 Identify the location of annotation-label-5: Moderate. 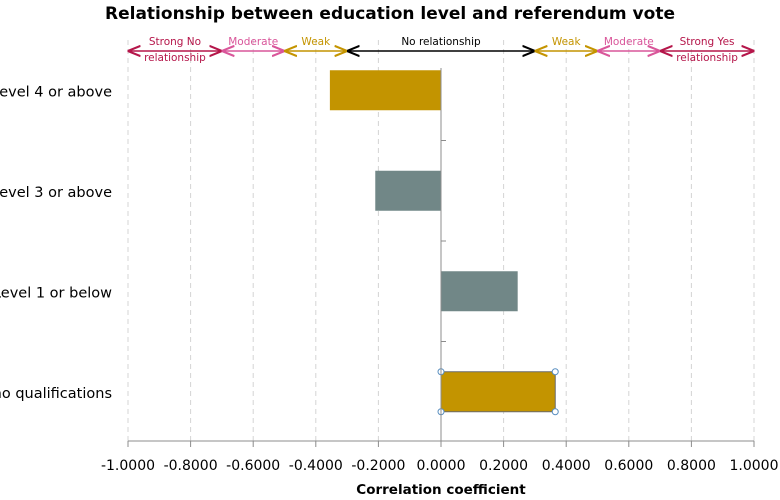
(629, 42).